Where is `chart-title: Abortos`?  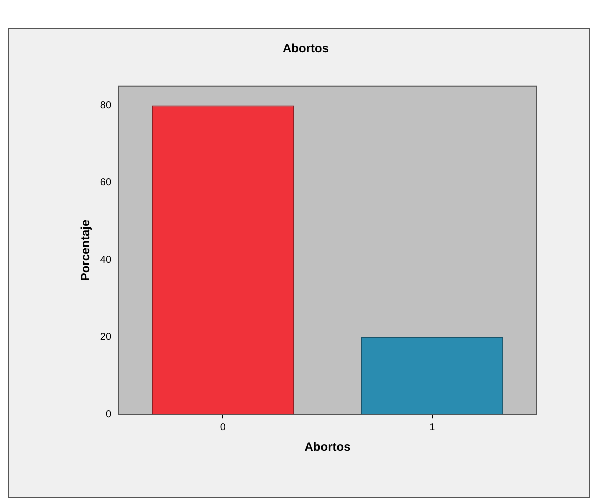 chart-title: Abortos is located at coordinates (306, 49).